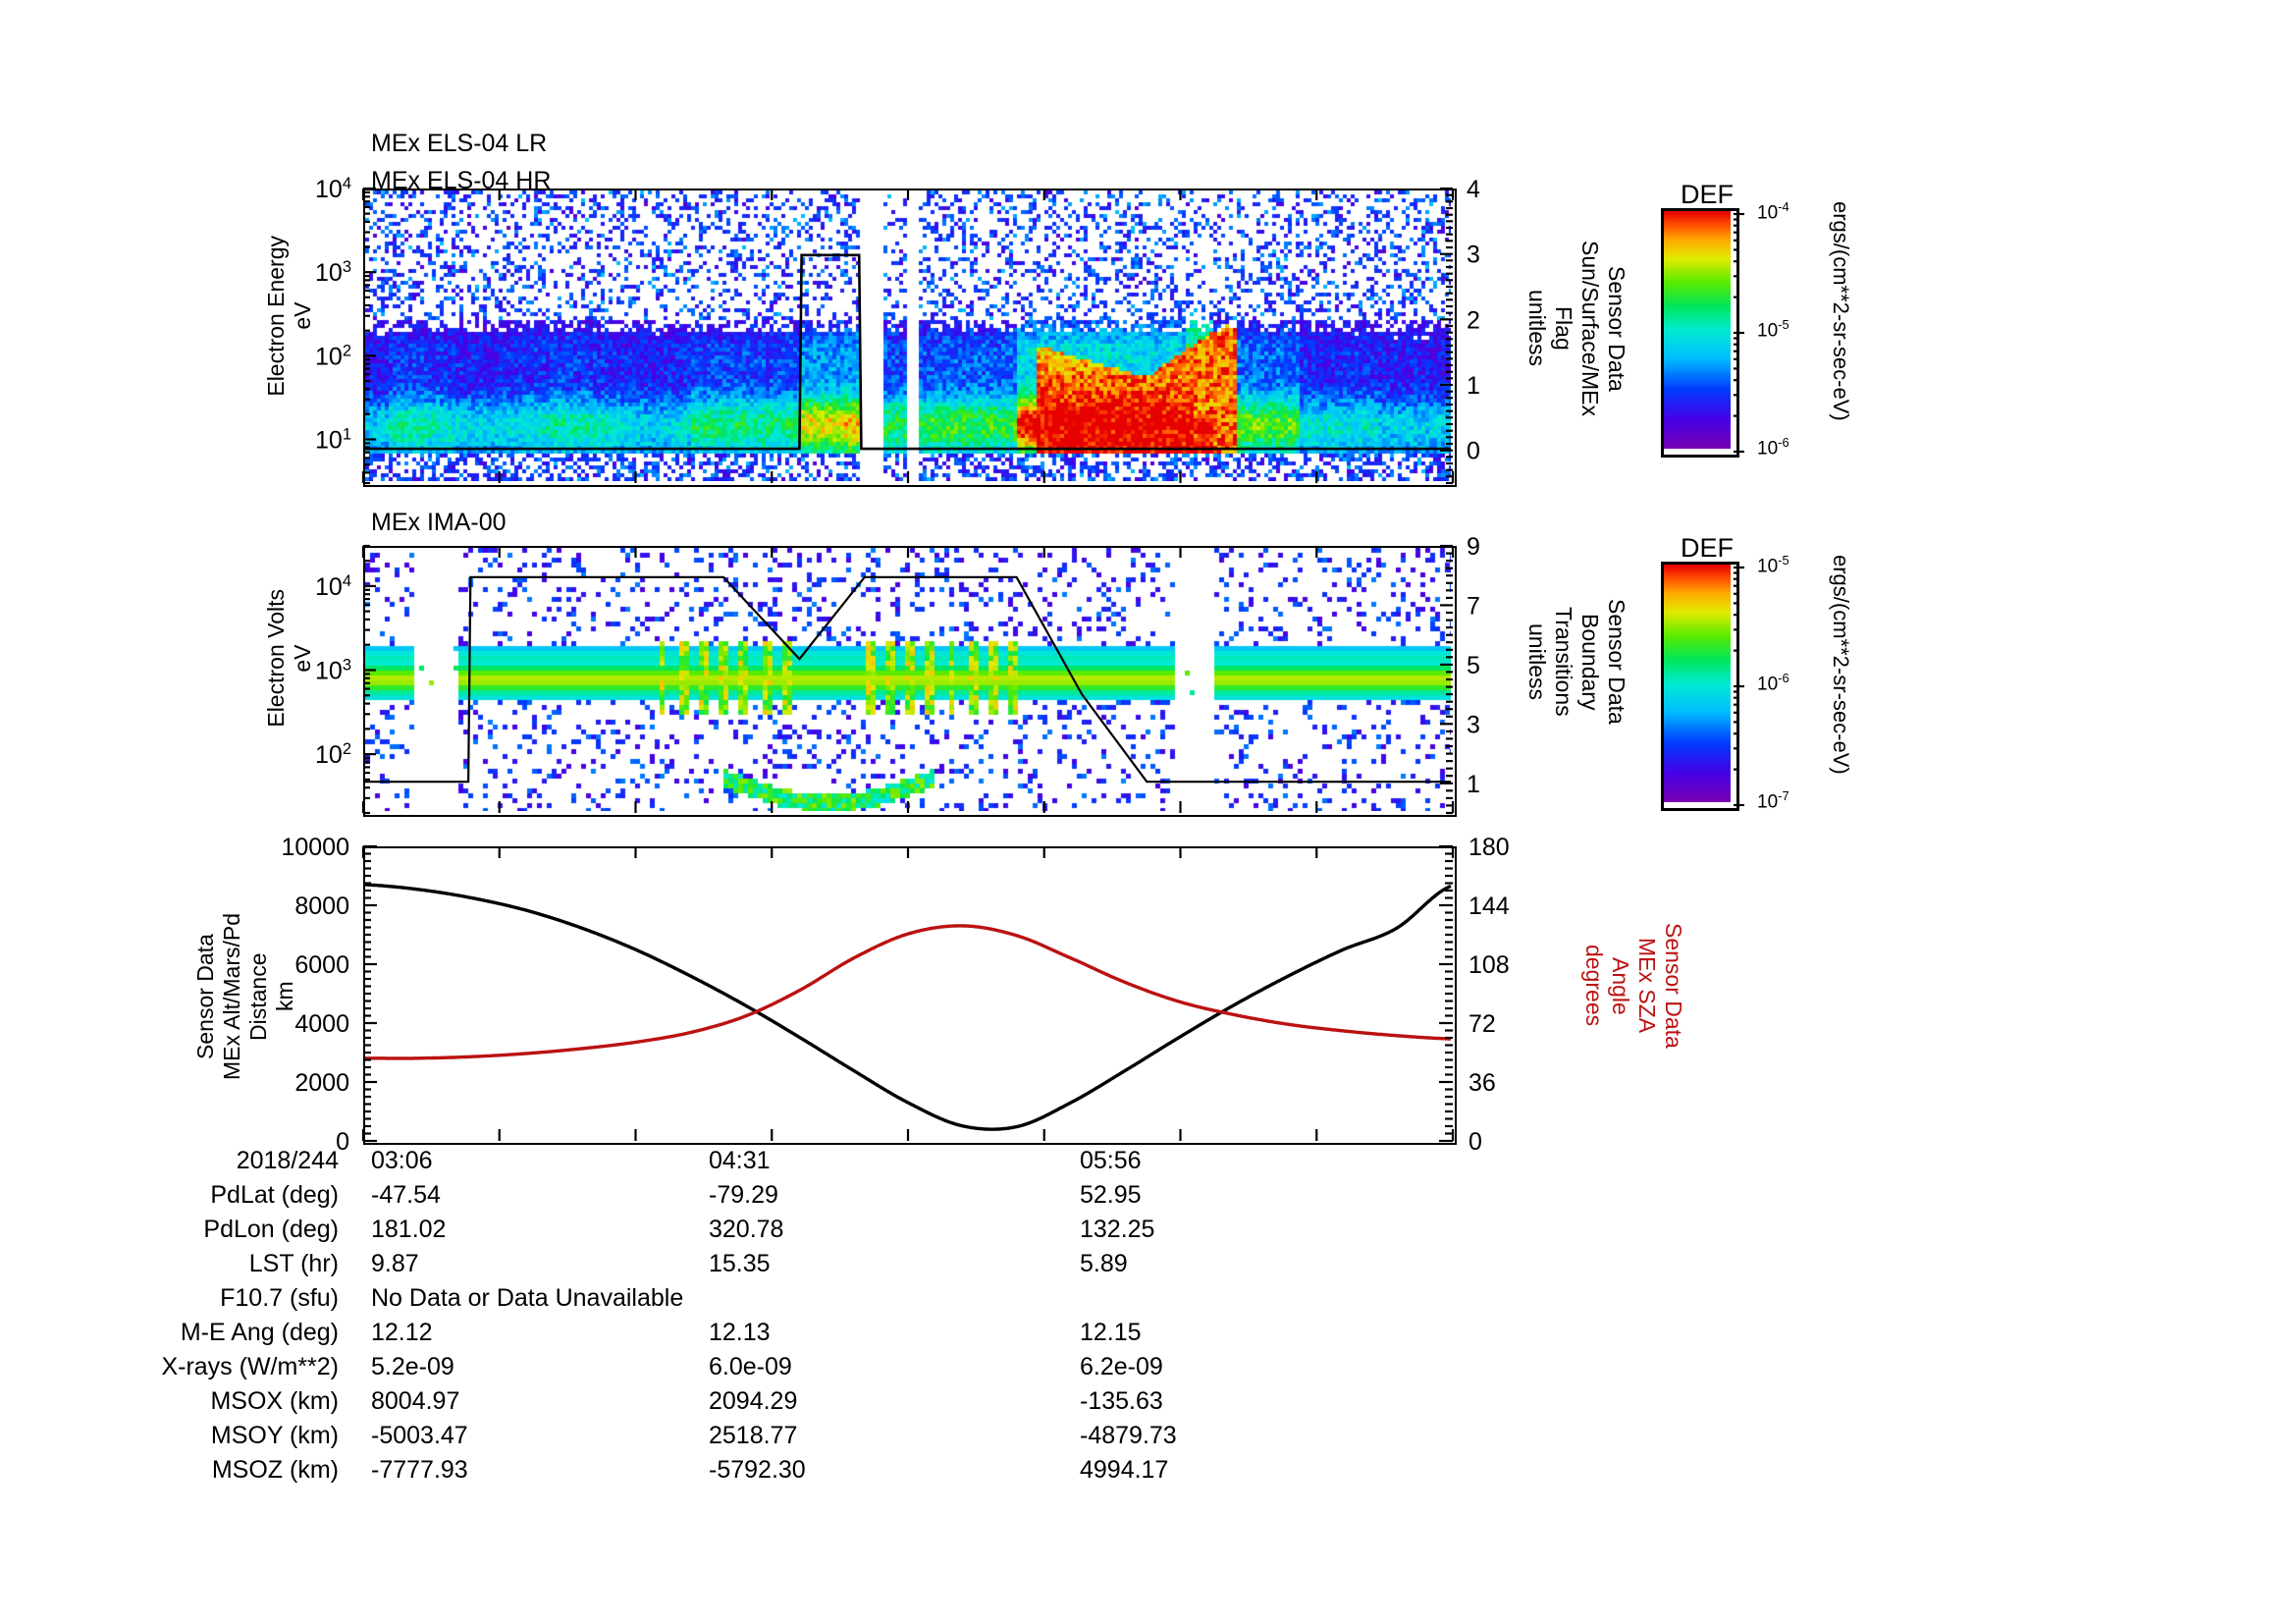  What do you see at coordinates (740, 1263) in the screenshot?
I see `footer-row-value: 15.35` at bounding box center [740, 1263].